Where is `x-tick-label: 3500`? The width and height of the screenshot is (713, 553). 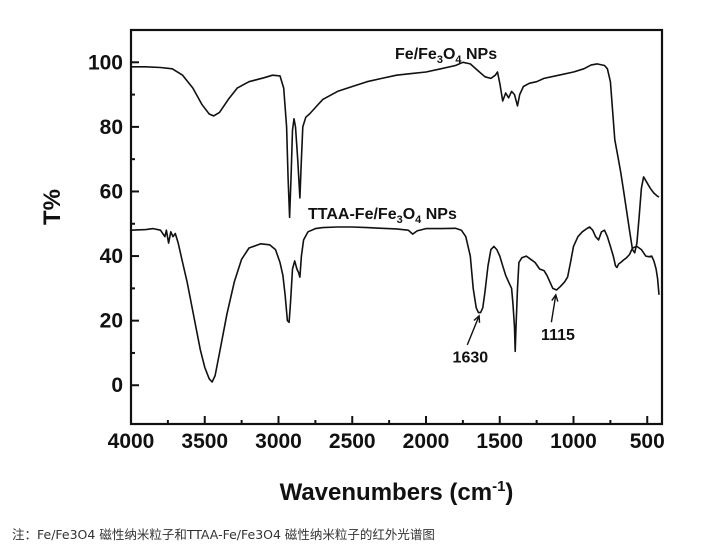 x-tick-label: 3500 is located at coordinates (204, 441).